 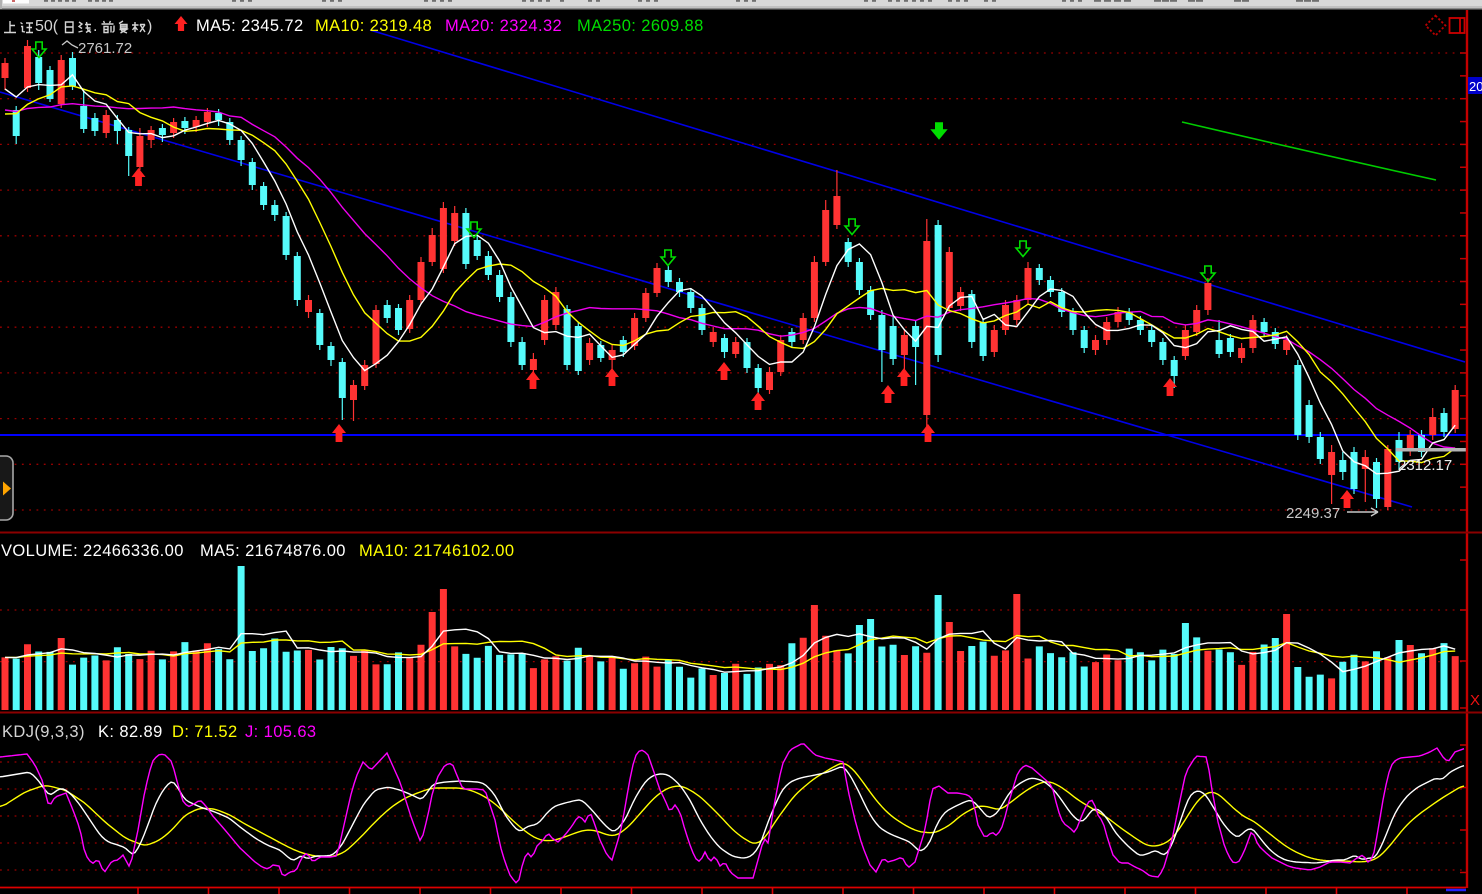 I want to click on svg-text: MA10: 21746102.00, so click(x=436, y=551).